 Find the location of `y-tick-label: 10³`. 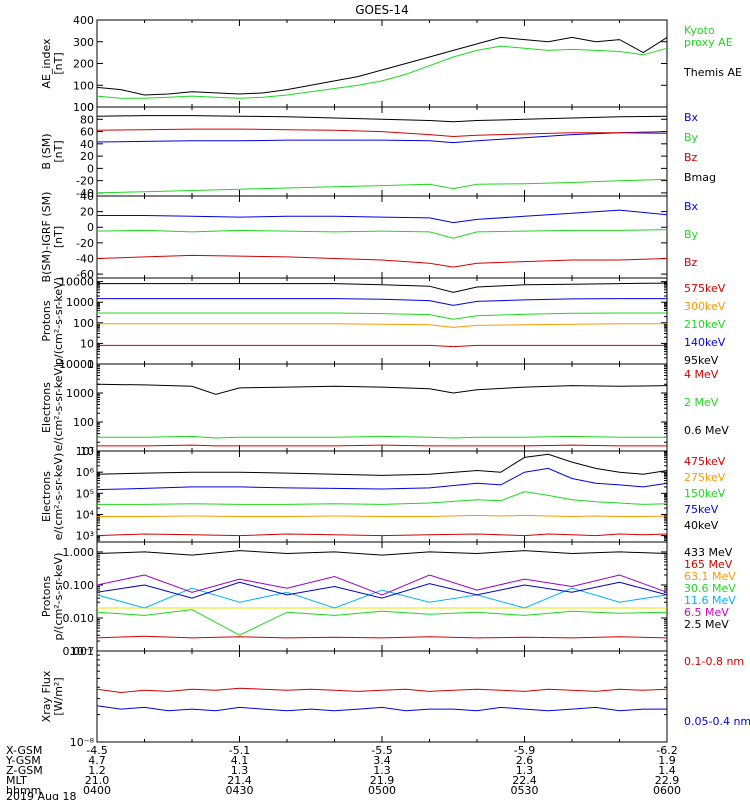

y-tick-label: 10³ is located at coordinates (85, 536).